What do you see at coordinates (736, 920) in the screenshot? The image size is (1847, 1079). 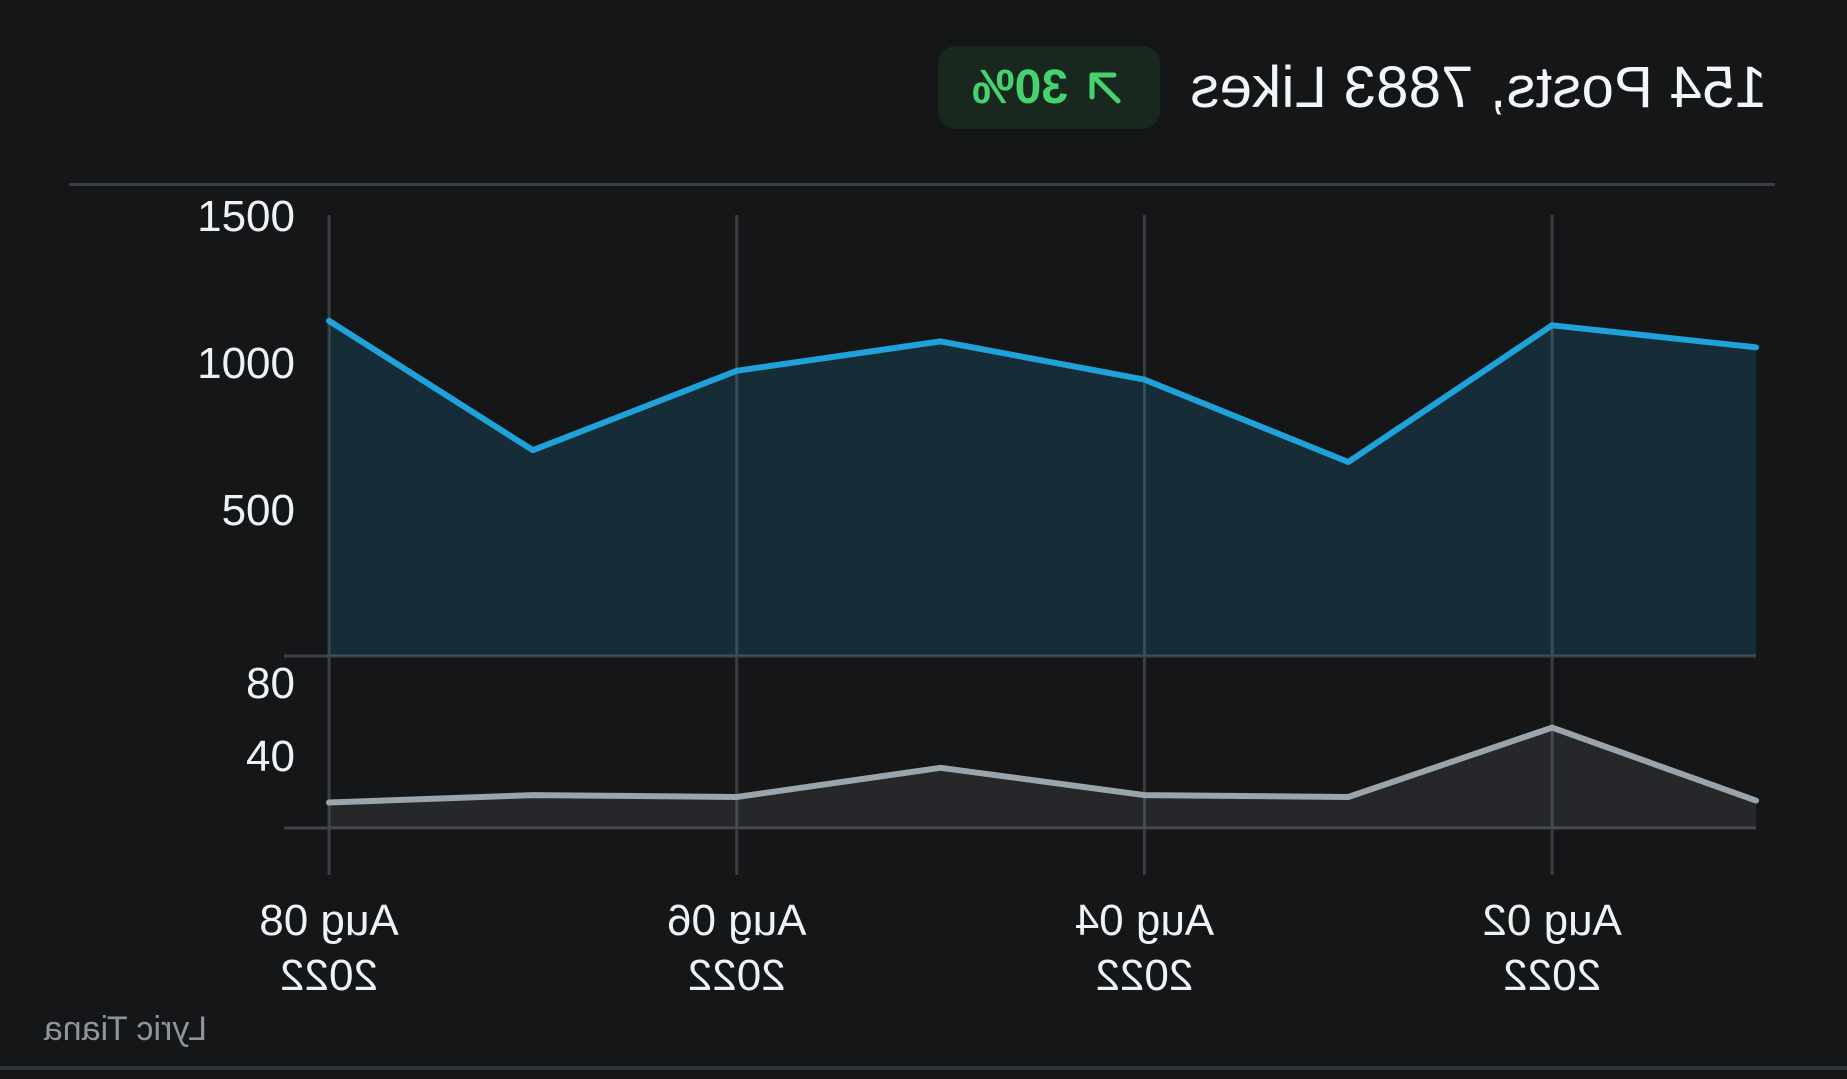 I see `x-tick-label: Aug 06` at bounding box center [736, 920].